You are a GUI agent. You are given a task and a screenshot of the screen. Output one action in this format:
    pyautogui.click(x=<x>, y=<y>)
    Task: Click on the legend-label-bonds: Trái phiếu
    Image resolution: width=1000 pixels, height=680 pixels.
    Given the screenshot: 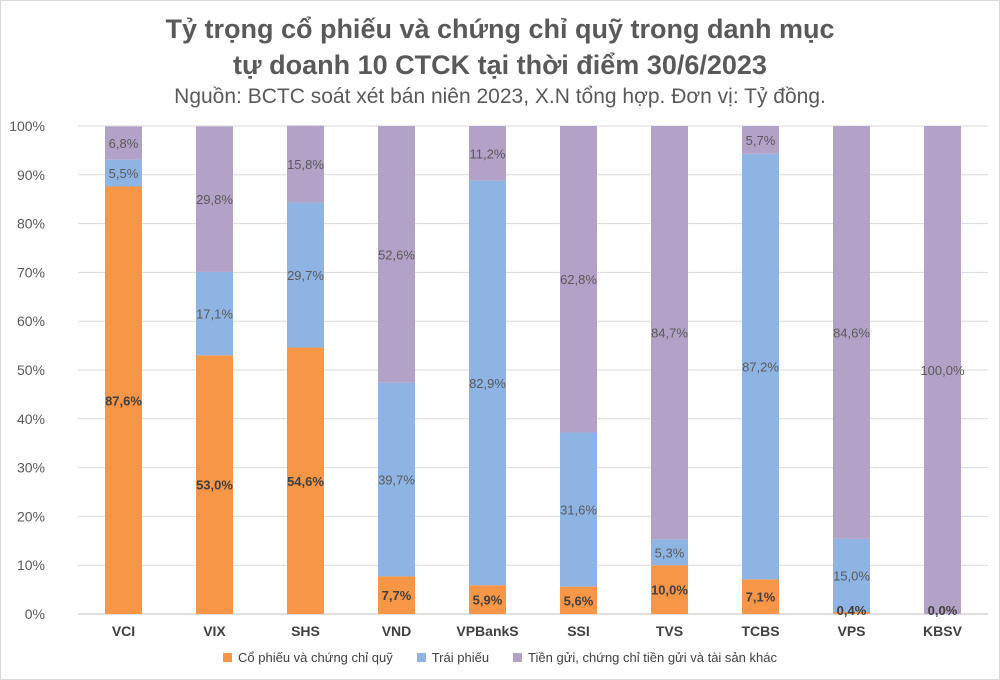 What is the action you would take?
    pyautogui.click(x=460, y=657)
    